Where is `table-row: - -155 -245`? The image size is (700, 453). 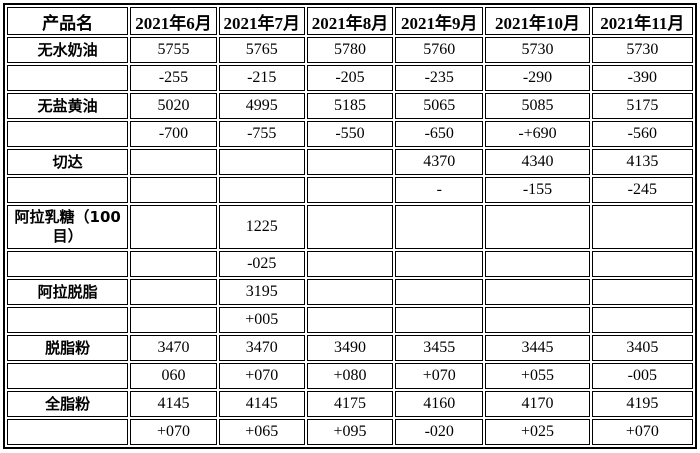
table-row: - -155 -245 is located at coordinates (350, 190).